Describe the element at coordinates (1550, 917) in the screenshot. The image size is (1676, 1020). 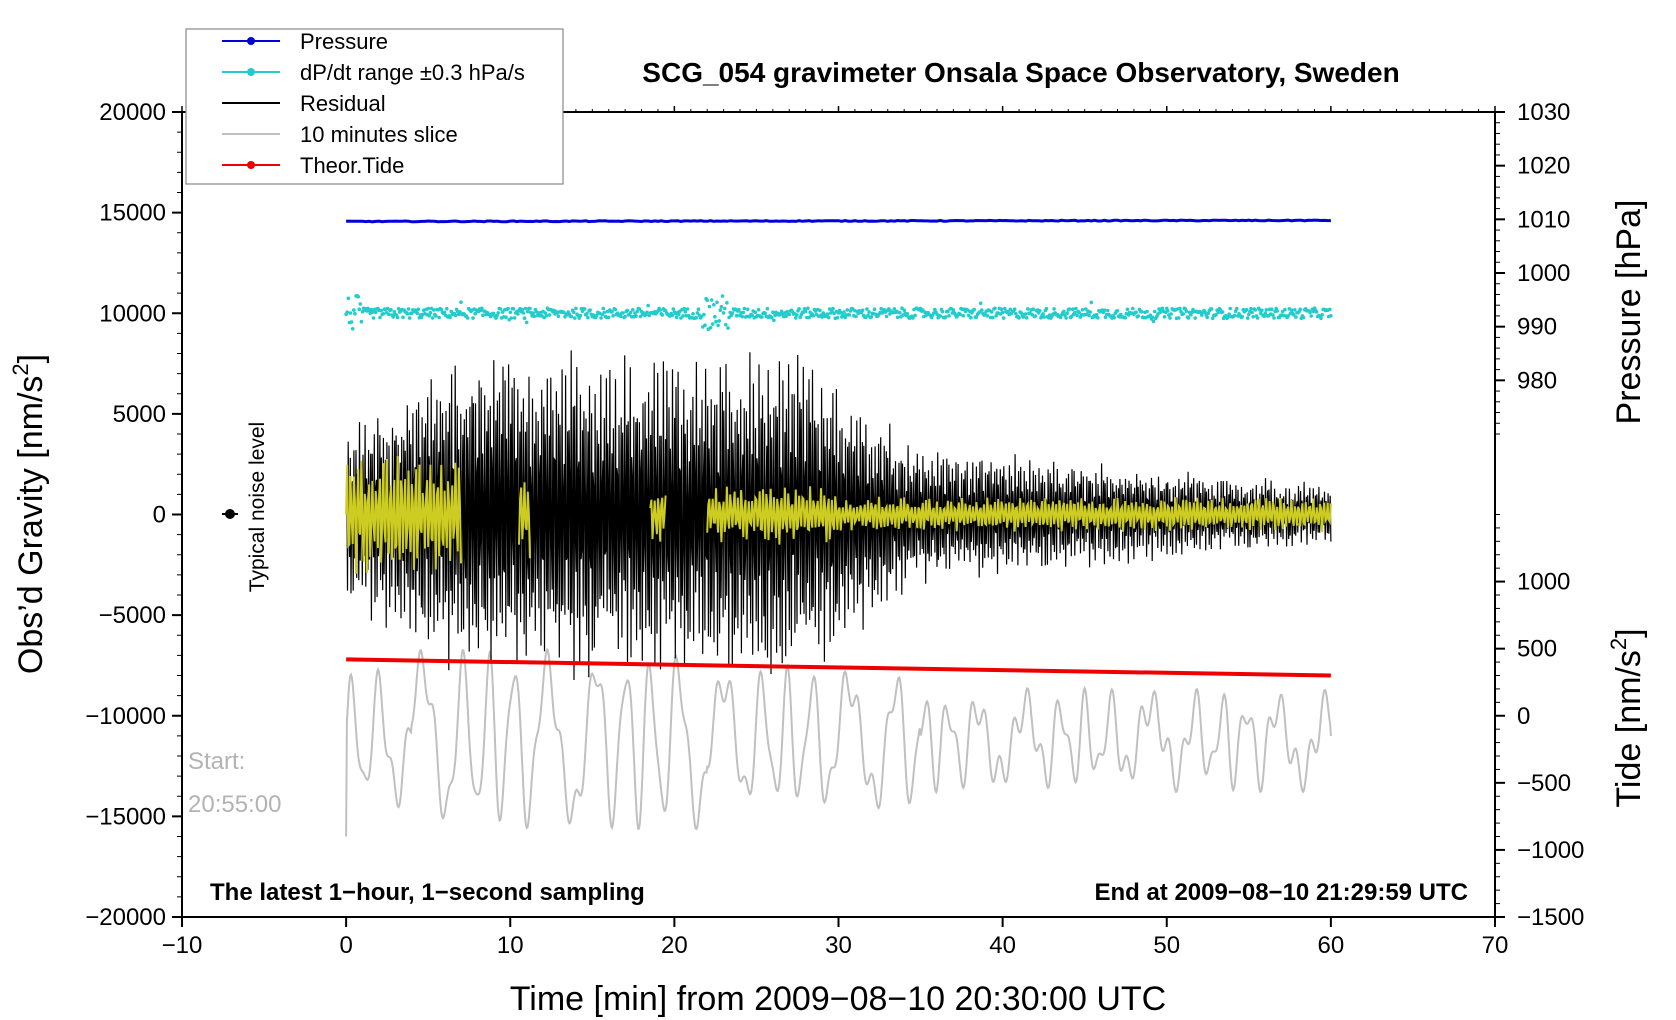
I see `y-tide-tick-label: −1500` at that location.